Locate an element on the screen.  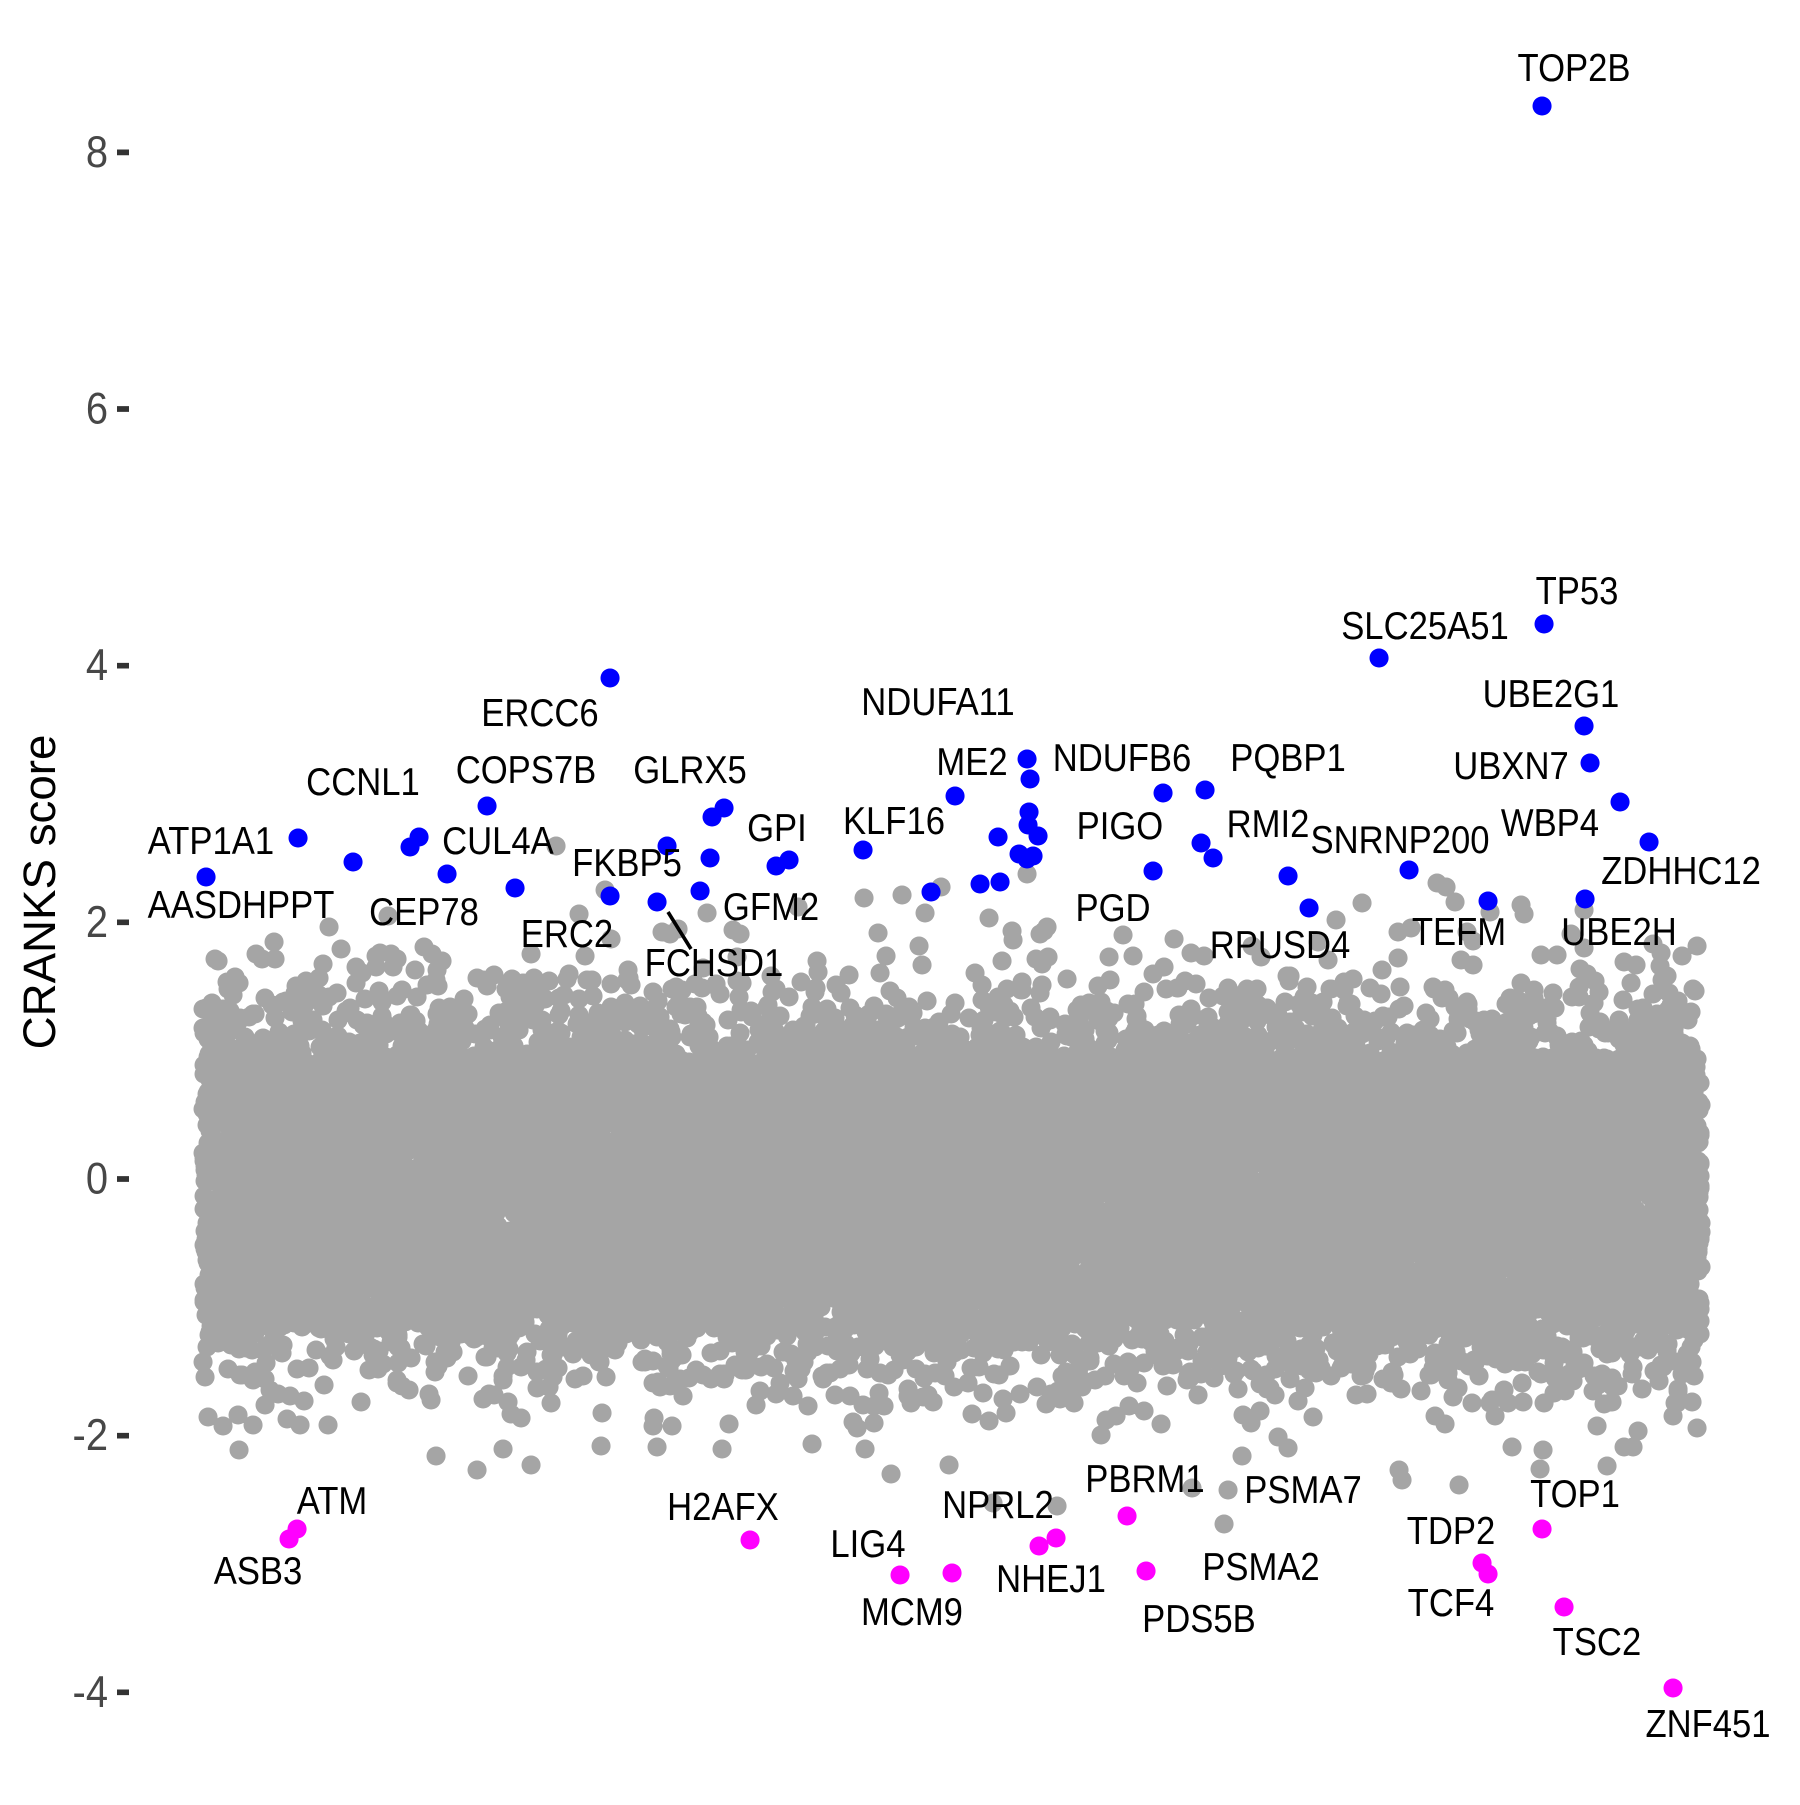
svg-text: AASDHPPT is located at coordinates (241, 904).